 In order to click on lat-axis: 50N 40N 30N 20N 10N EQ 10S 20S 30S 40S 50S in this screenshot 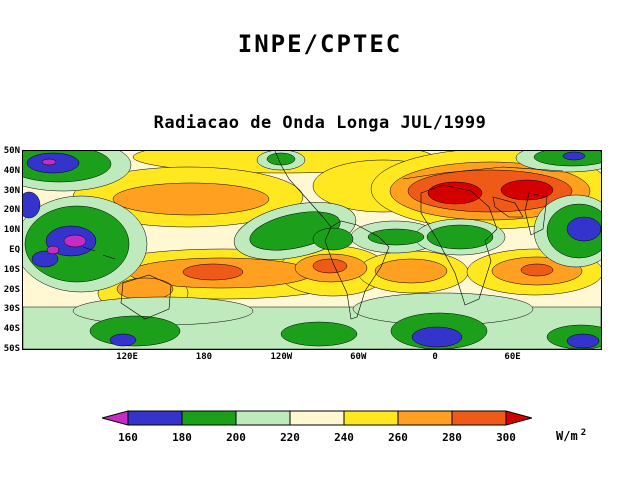, I will do `click(10, 250)`.